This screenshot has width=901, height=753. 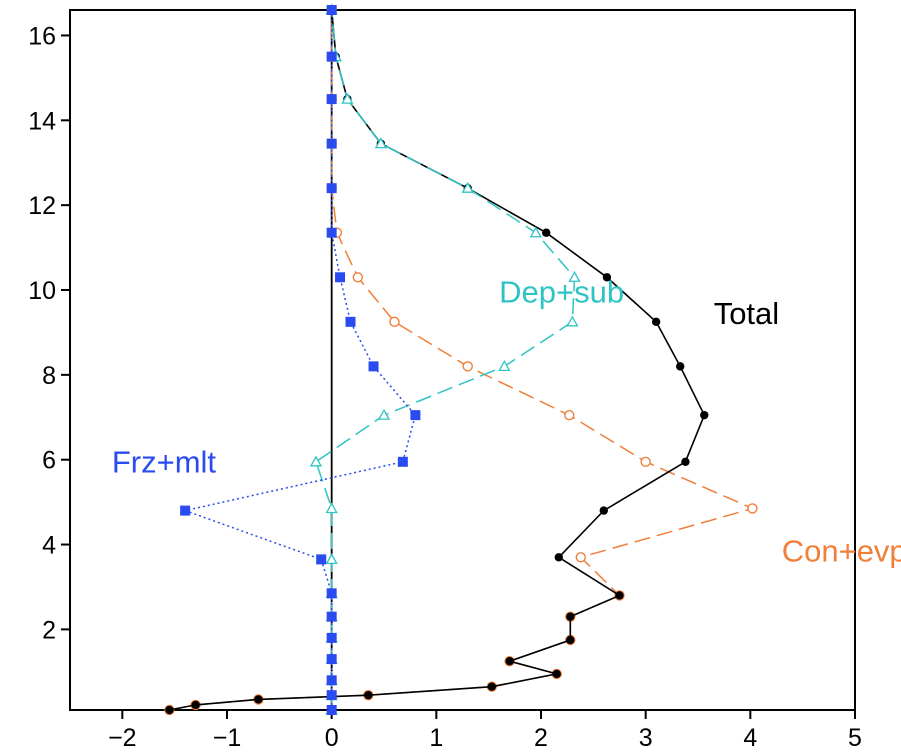 I want to click on x-tick-label: −2, so click(x=122, y=738).